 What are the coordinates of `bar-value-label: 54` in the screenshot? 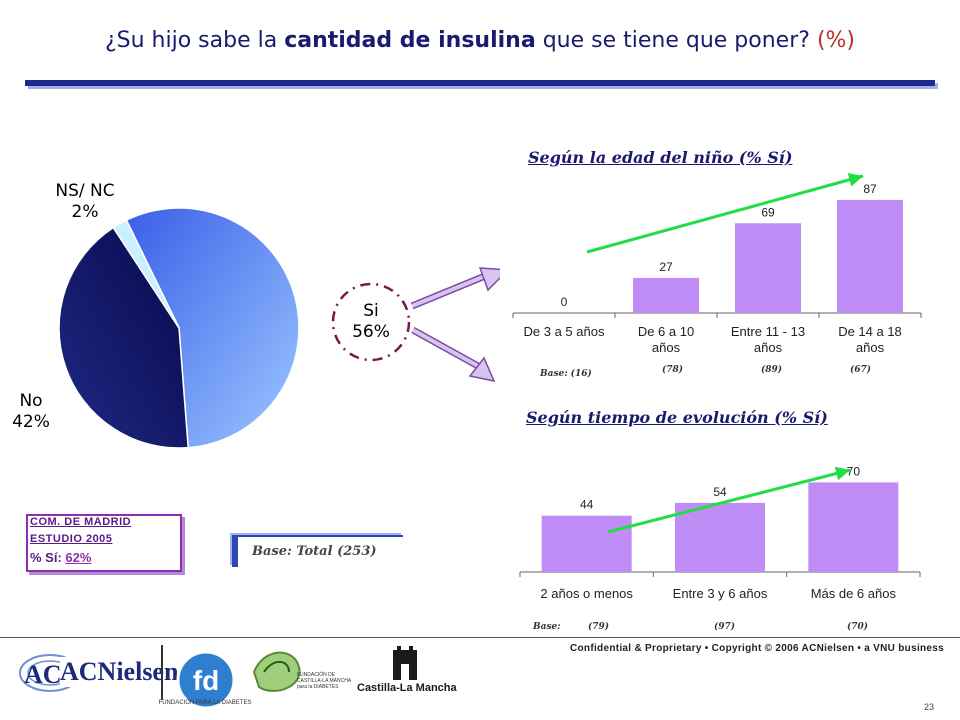 It's located at (720, 492).